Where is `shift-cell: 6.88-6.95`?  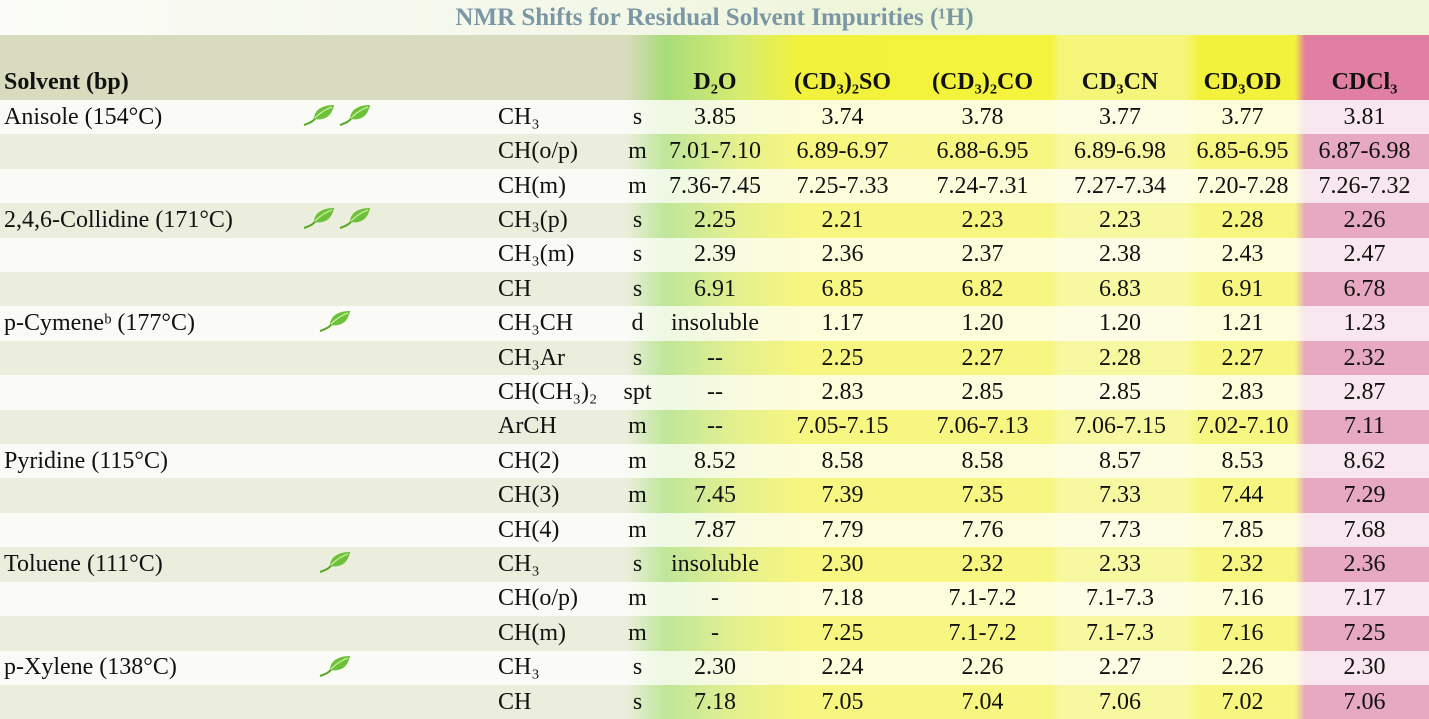
shift-cell: 6.88-6.95 is located at coordinates (982, 151).